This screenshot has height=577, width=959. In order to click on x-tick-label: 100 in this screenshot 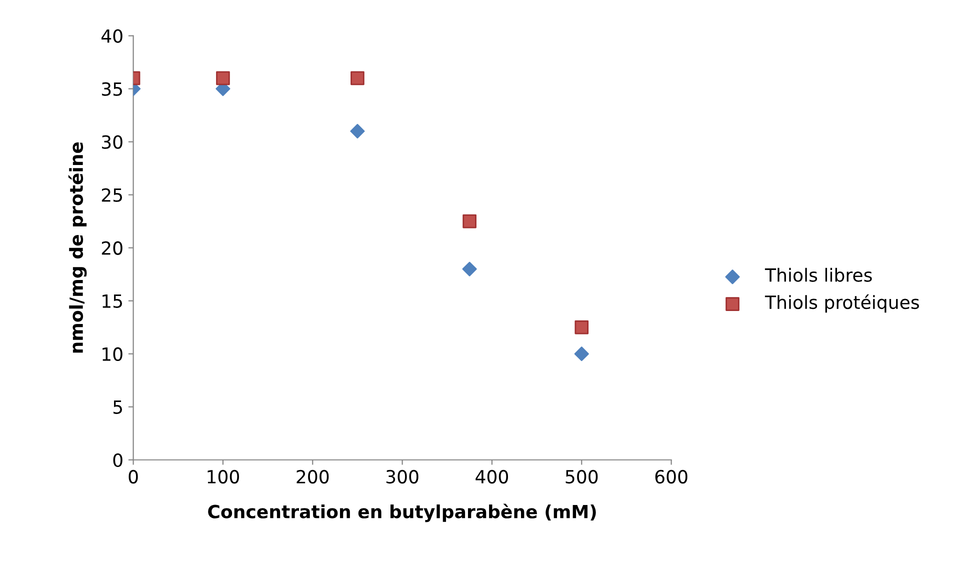, I will do `click(223, 477)`.